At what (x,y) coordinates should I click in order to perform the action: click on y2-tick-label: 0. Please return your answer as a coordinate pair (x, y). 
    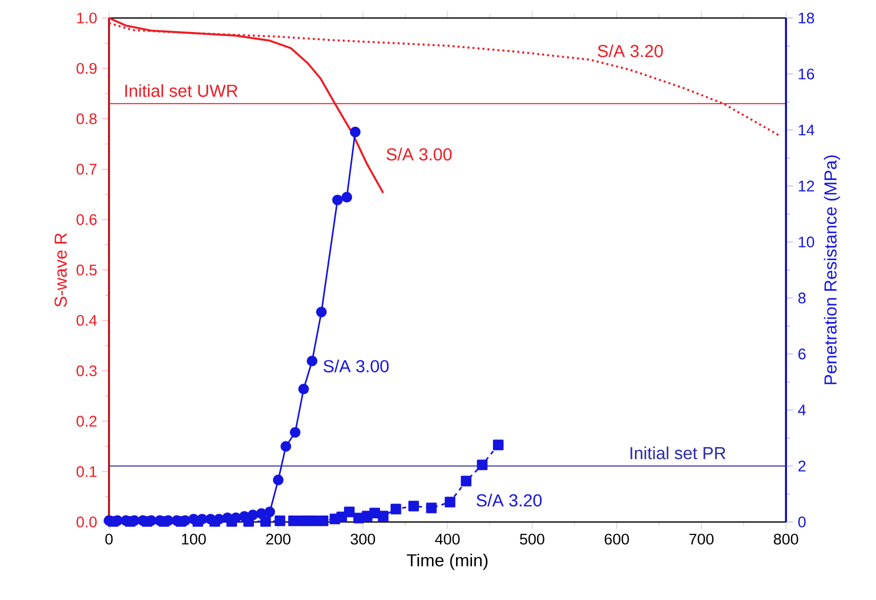
    Looking at the image, I should click on (802, 522).